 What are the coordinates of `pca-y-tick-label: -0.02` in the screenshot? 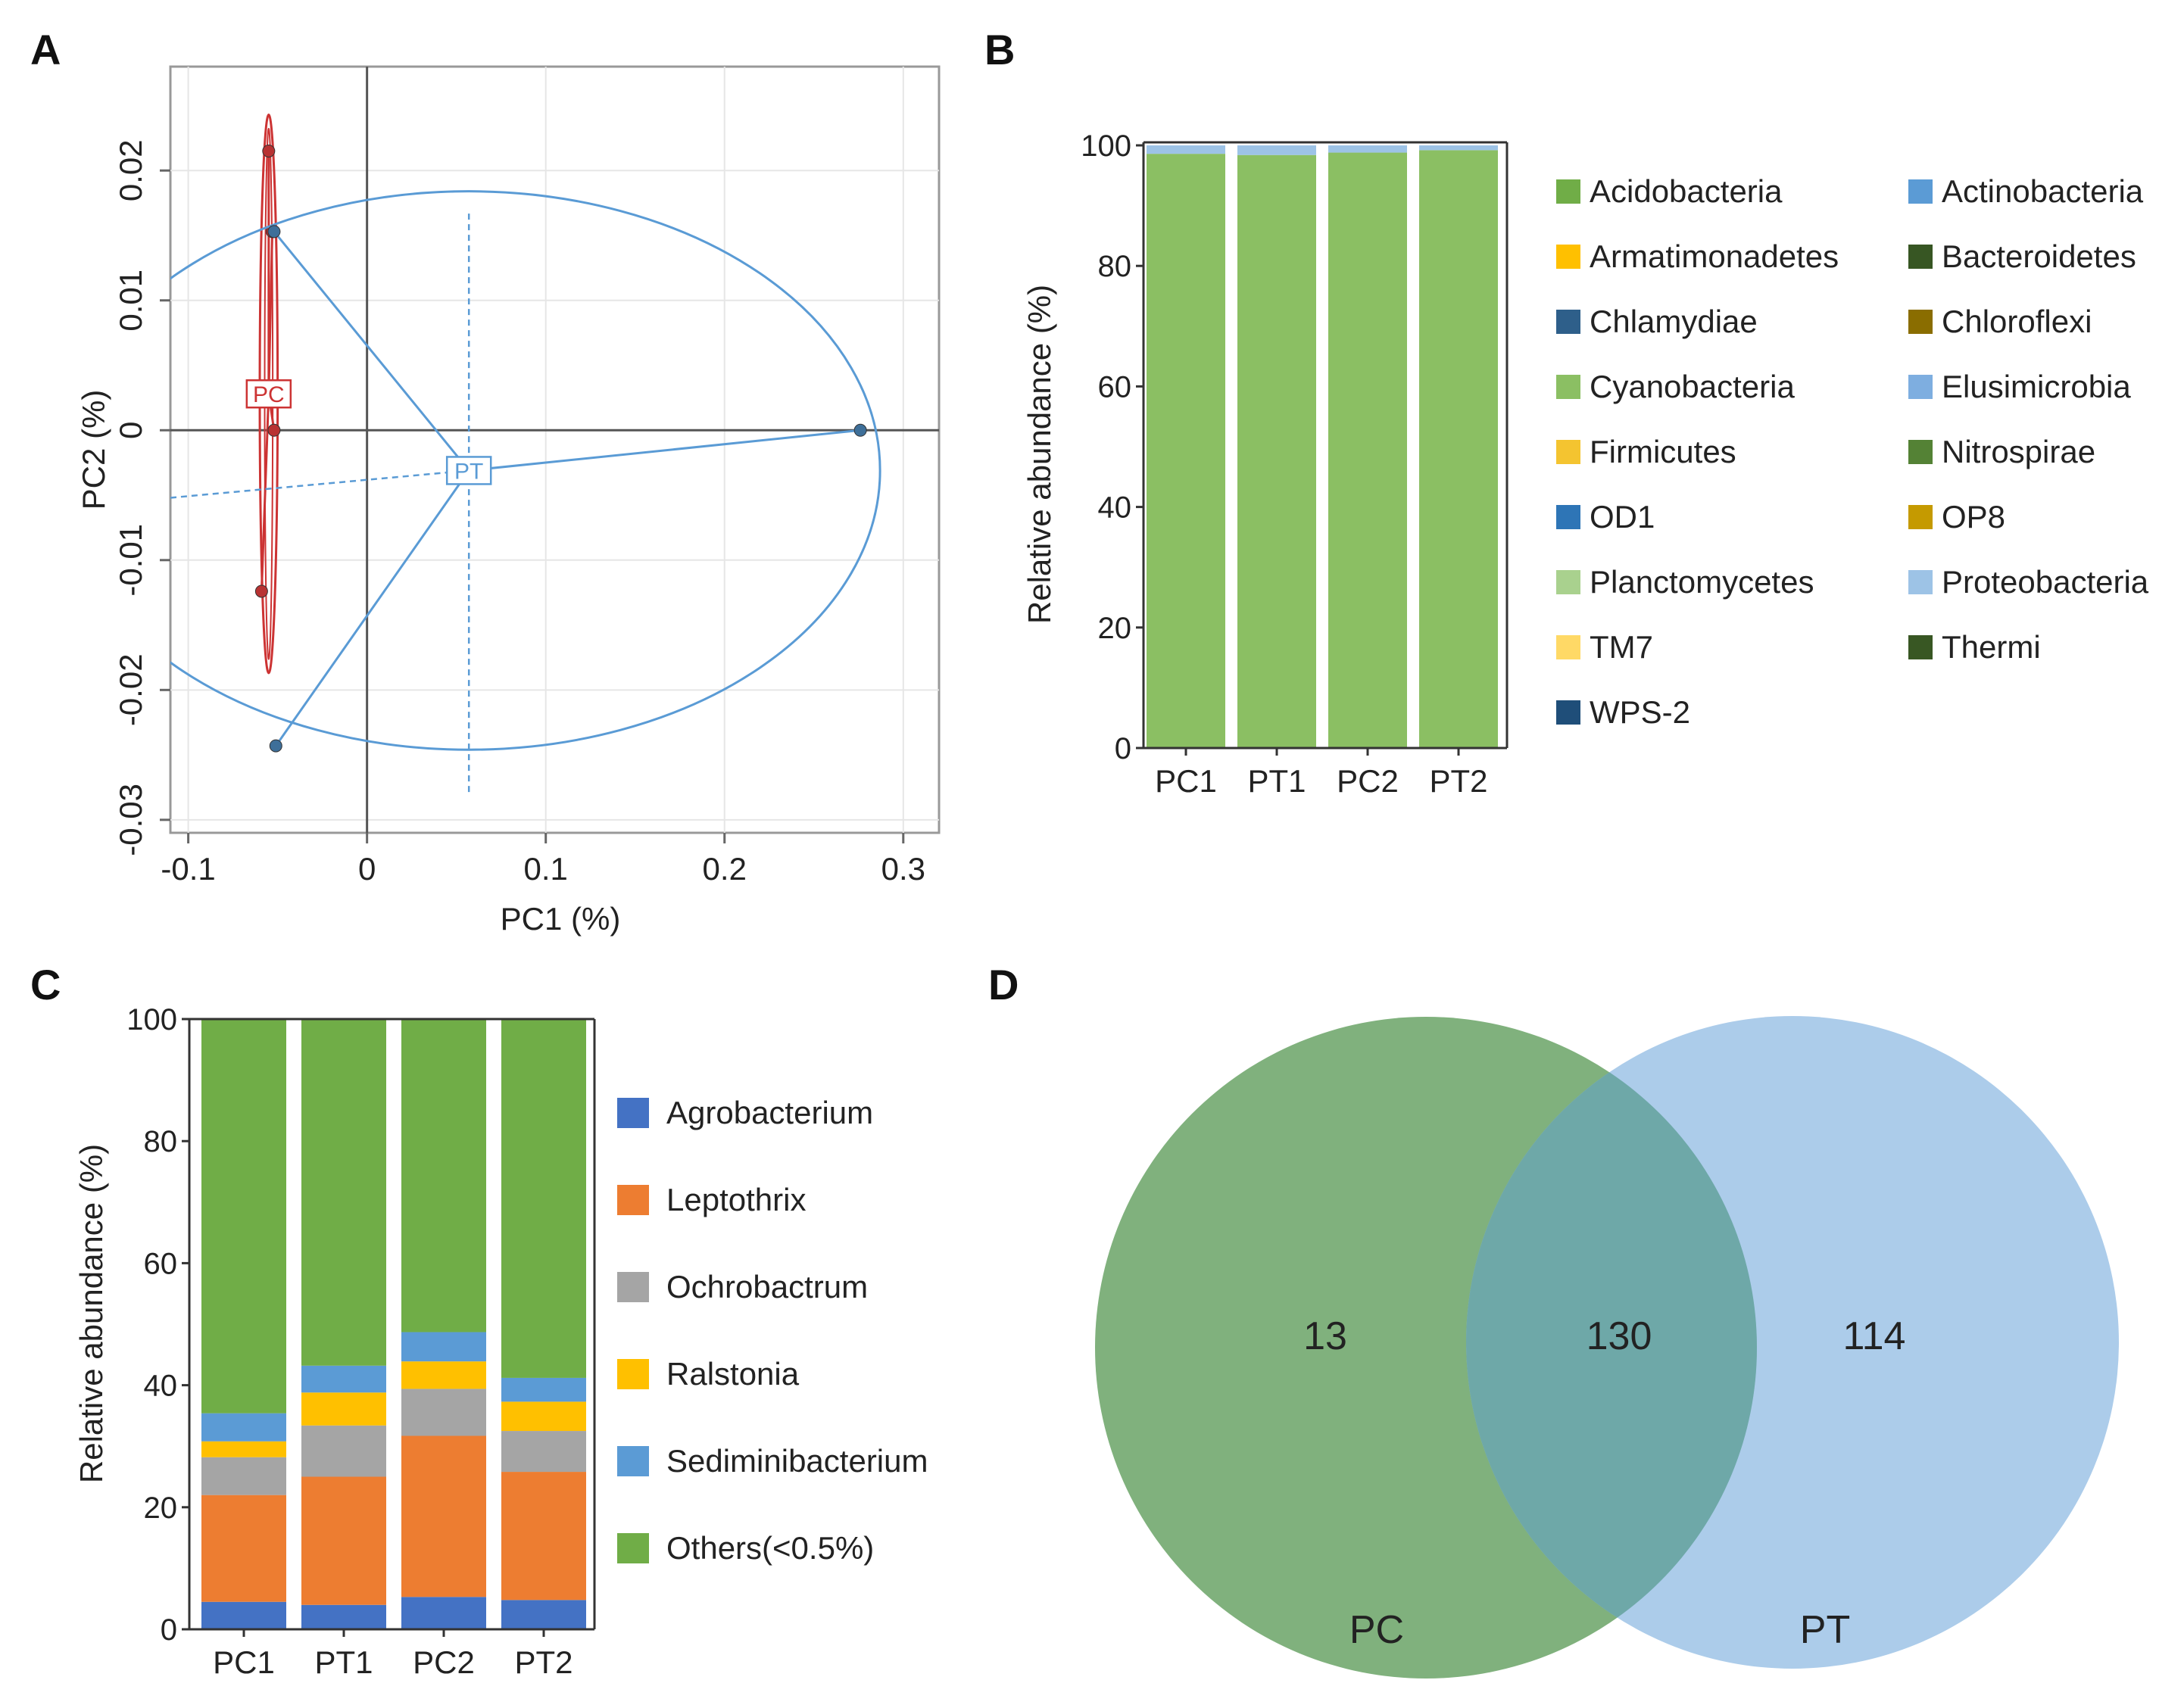 It's located at (130, 689).